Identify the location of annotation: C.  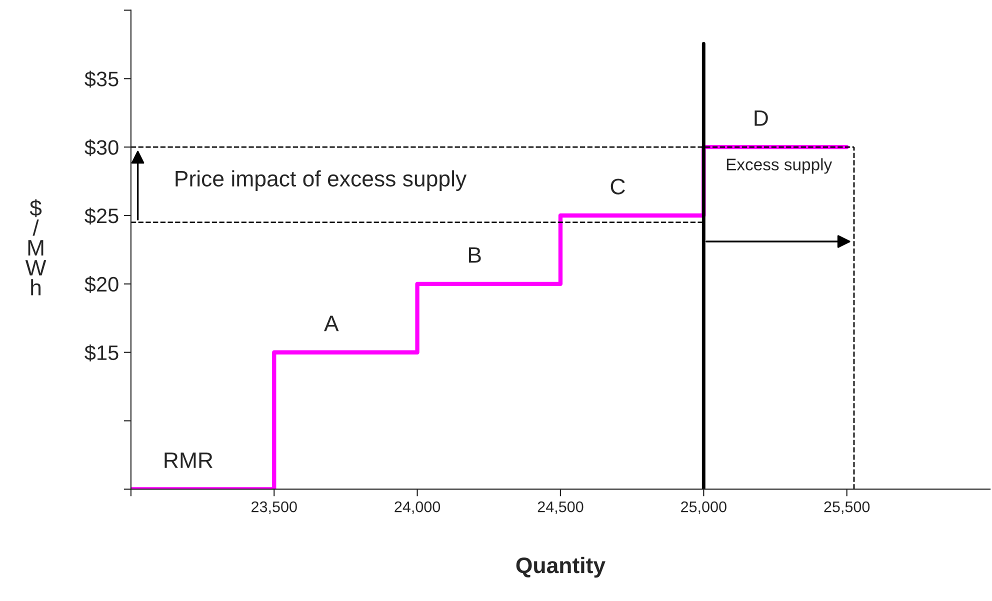
(617, 186).